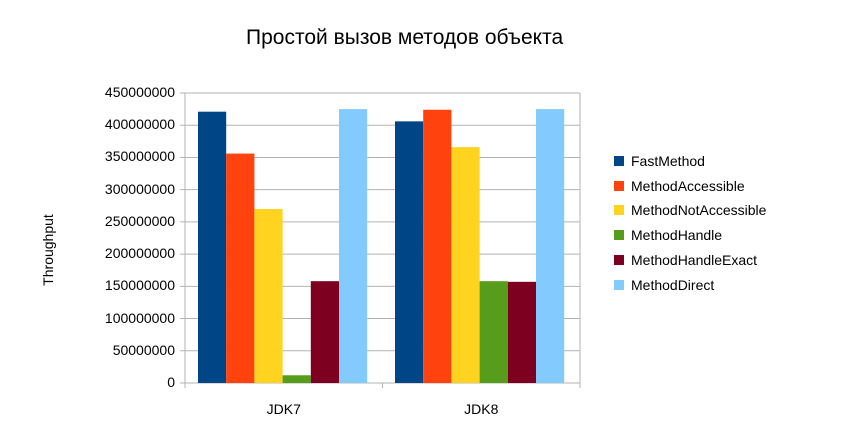 This screenshot has height=445, width=862. Describe the element at coordinates (139, 124) in the screenshot. I see `y-tick-label: 400000000` at that location.